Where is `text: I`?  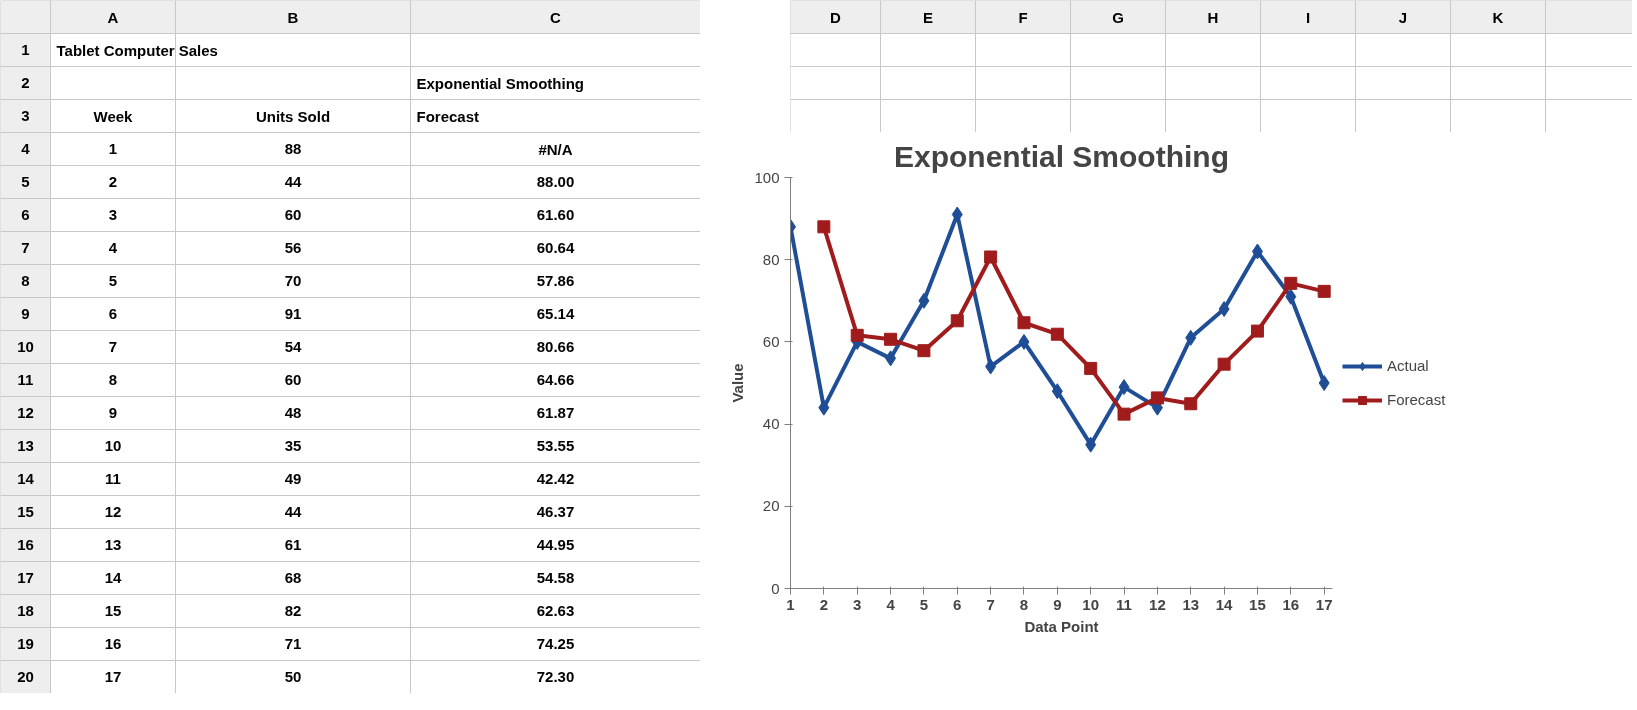
text: I is located at coordinates (1308, 17).